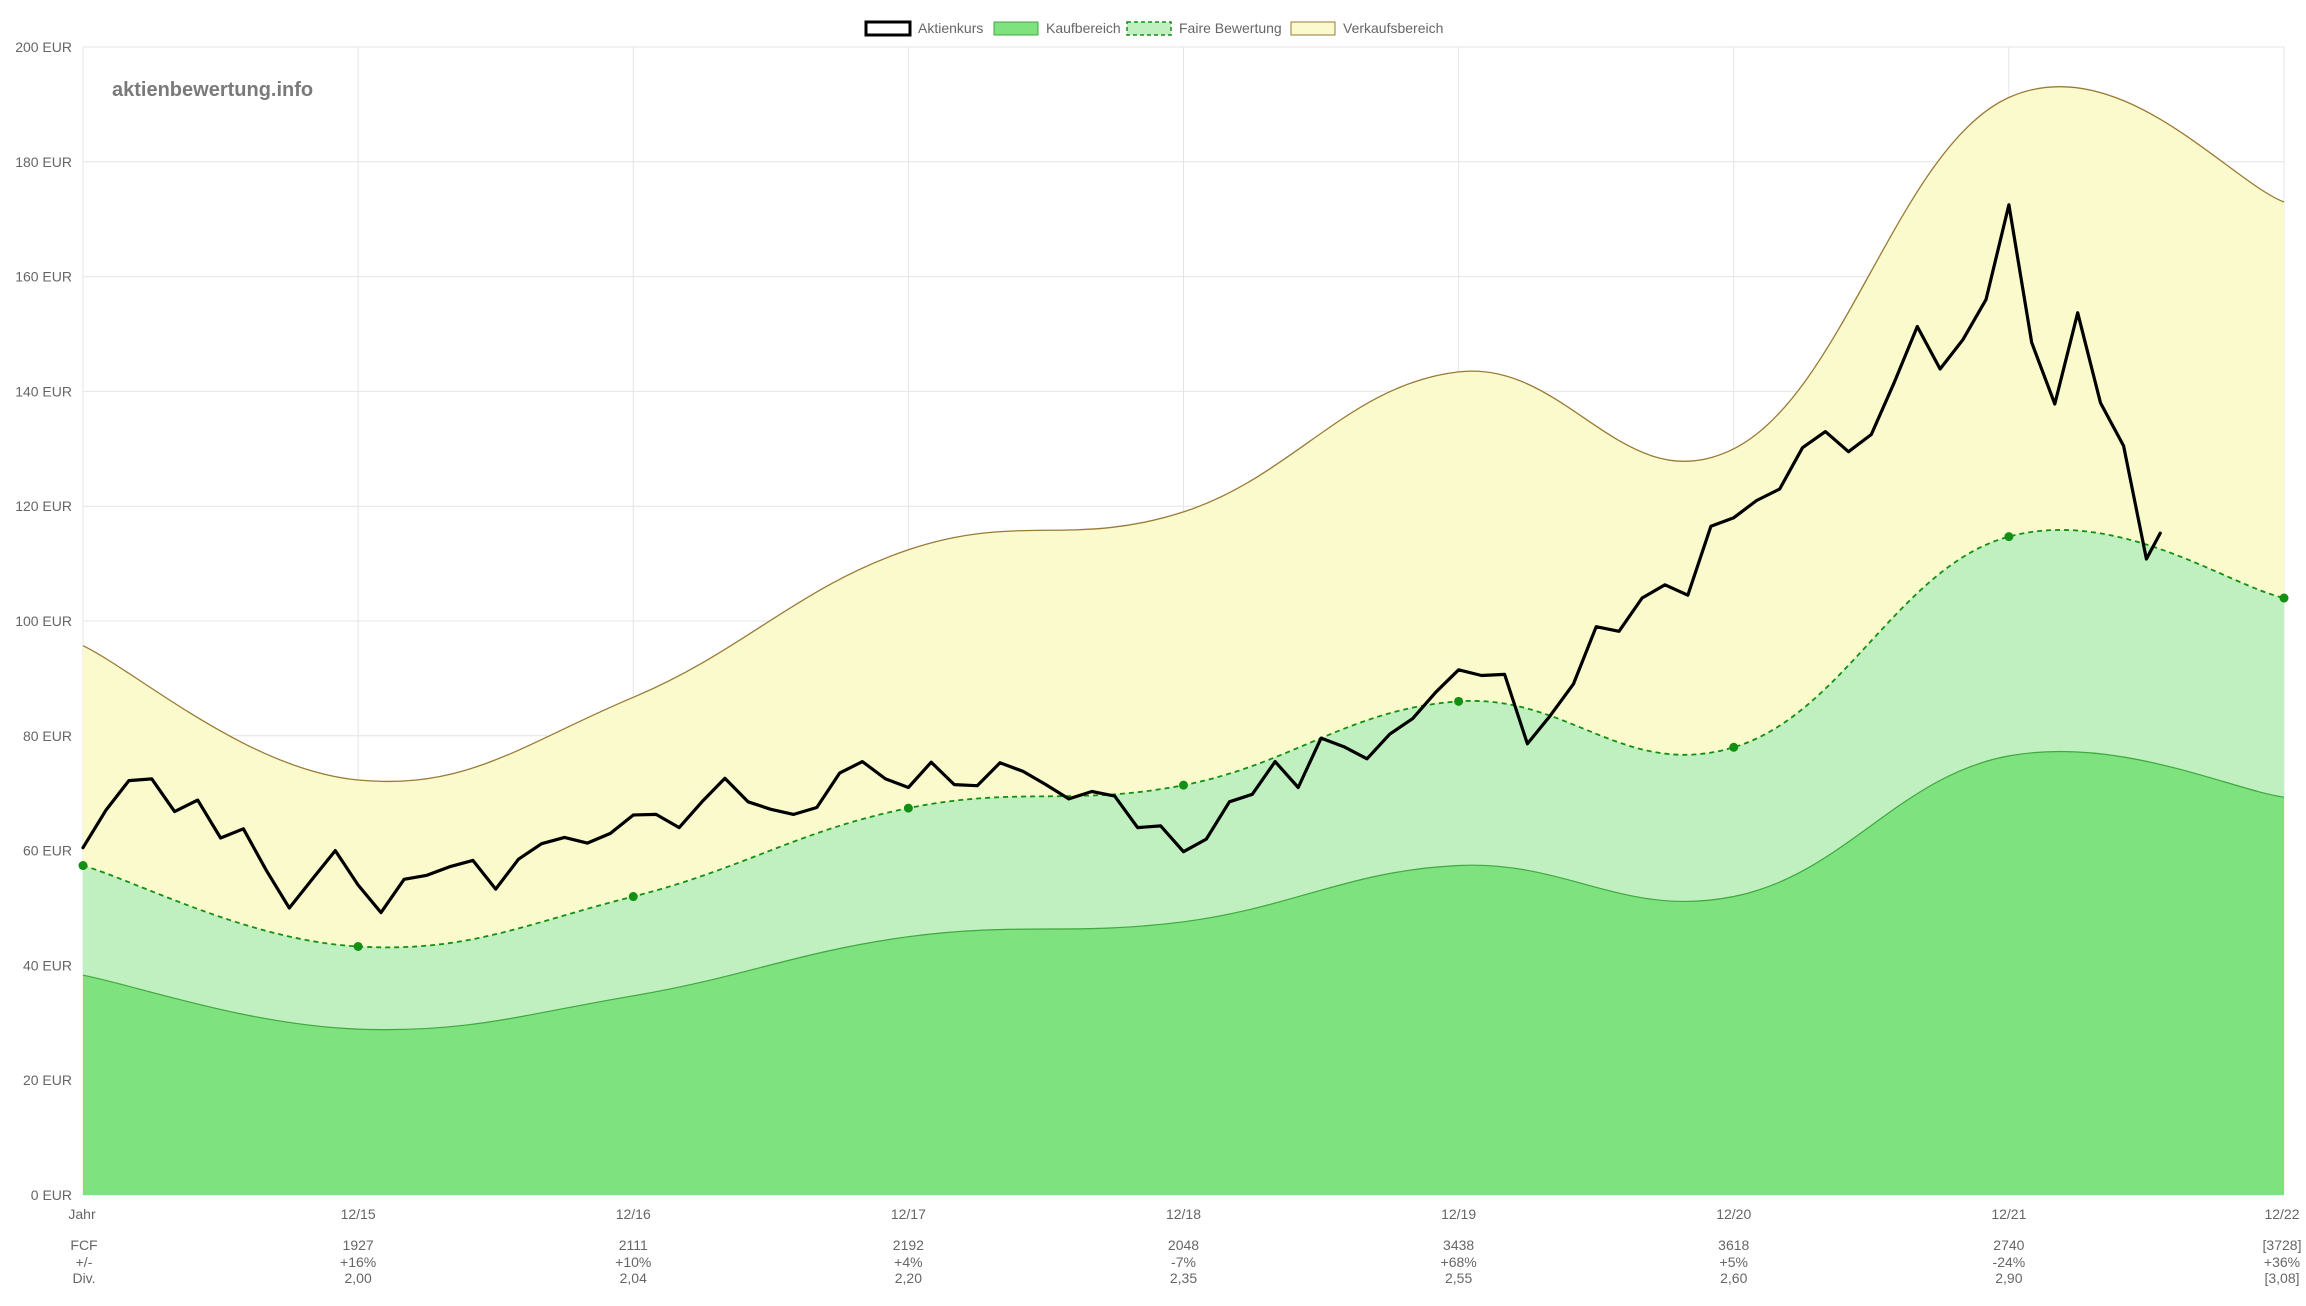 This screenshot has width=2306, height=1306. What do you see at coordinates (2281, 1278) in the screenshot?
I see `table-cell: [3,08]` at bounding box center [2281, 1278].